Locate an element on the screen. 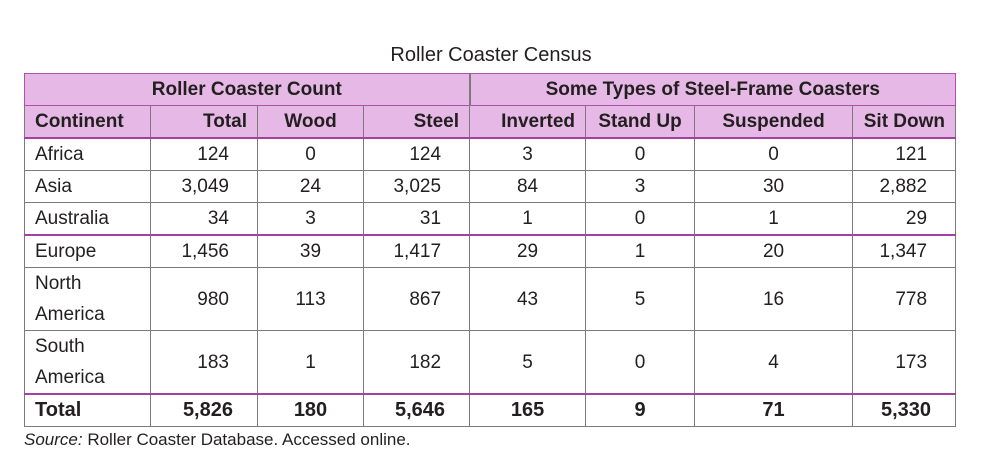  col-header-stand-up: Stand Up is located at coordinates (640, 122).